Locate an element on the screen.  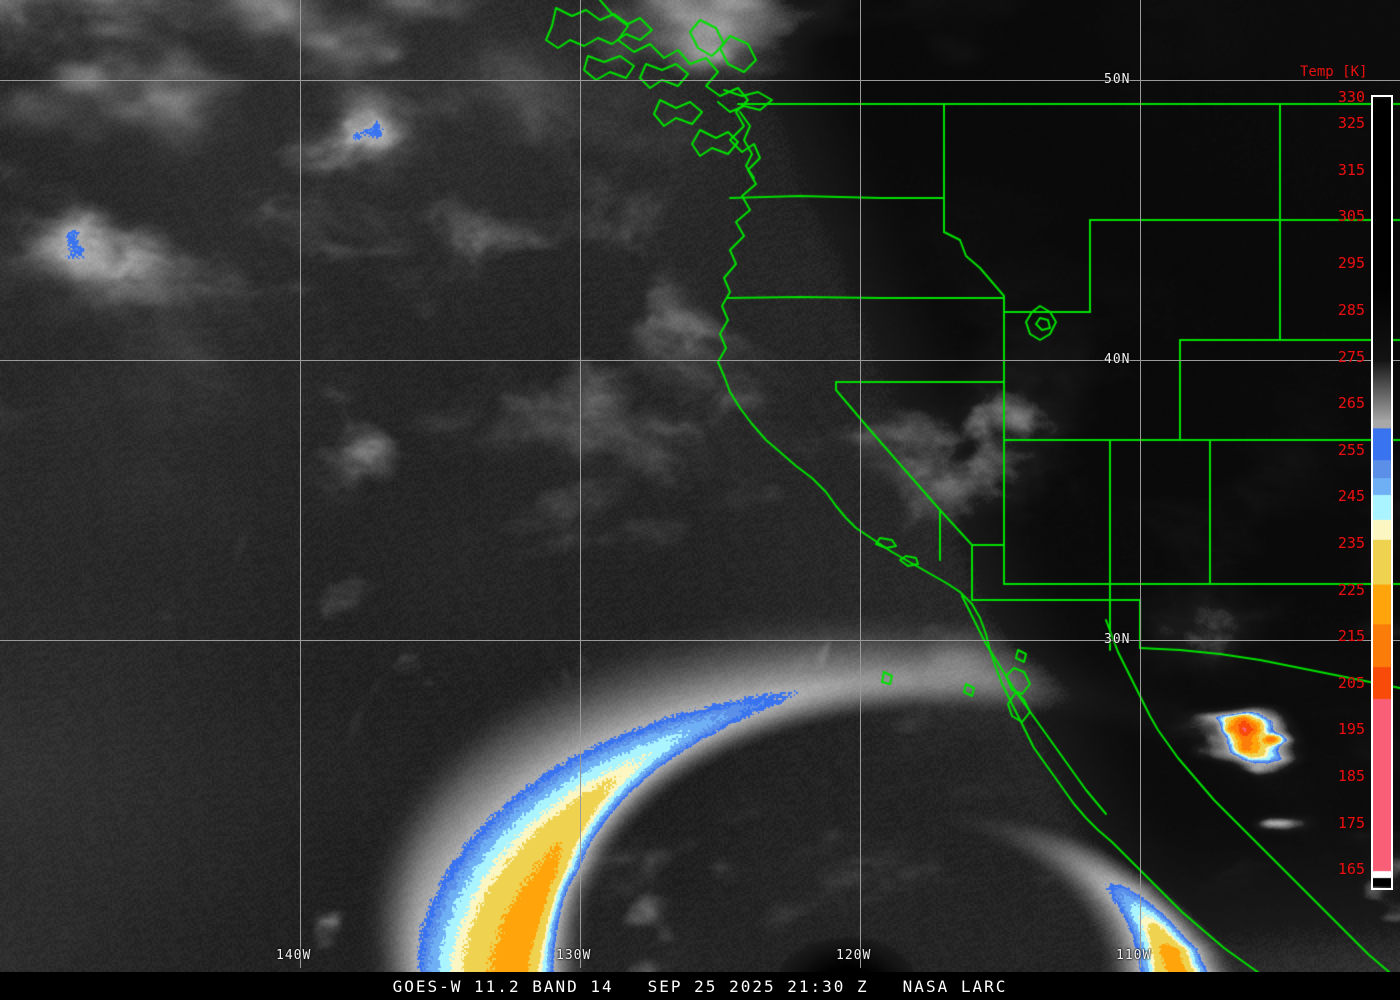
colorbar-title: Temp [K] is located at coordinates (1334, 72).